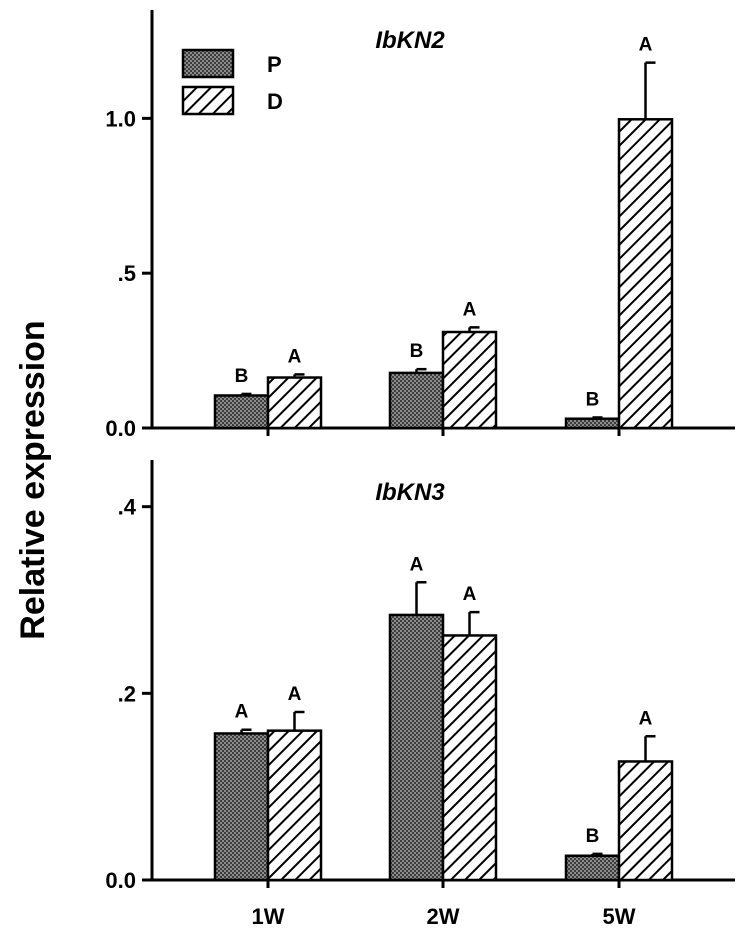 This screenshot has height=952, width=746. Describe the element at coordinates (208, 100) in the screenshot. I see `legend-swatch-d` at that location.